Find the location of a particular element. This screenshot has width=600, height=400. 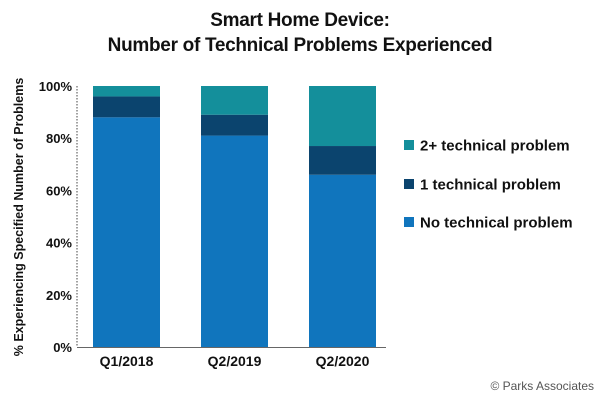

y-tick-label: 100% is located at coordinates (56, 86).